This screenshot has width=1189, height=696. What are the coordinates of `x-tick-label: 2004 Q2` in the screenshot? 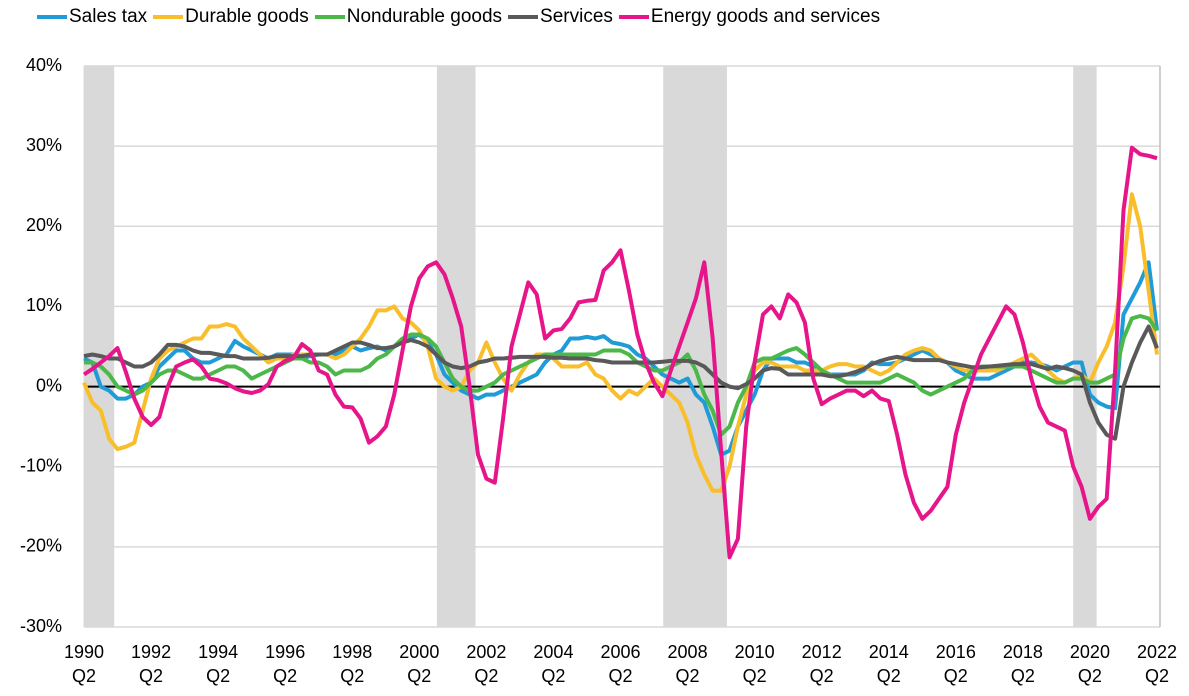 It's located at (553, 664).